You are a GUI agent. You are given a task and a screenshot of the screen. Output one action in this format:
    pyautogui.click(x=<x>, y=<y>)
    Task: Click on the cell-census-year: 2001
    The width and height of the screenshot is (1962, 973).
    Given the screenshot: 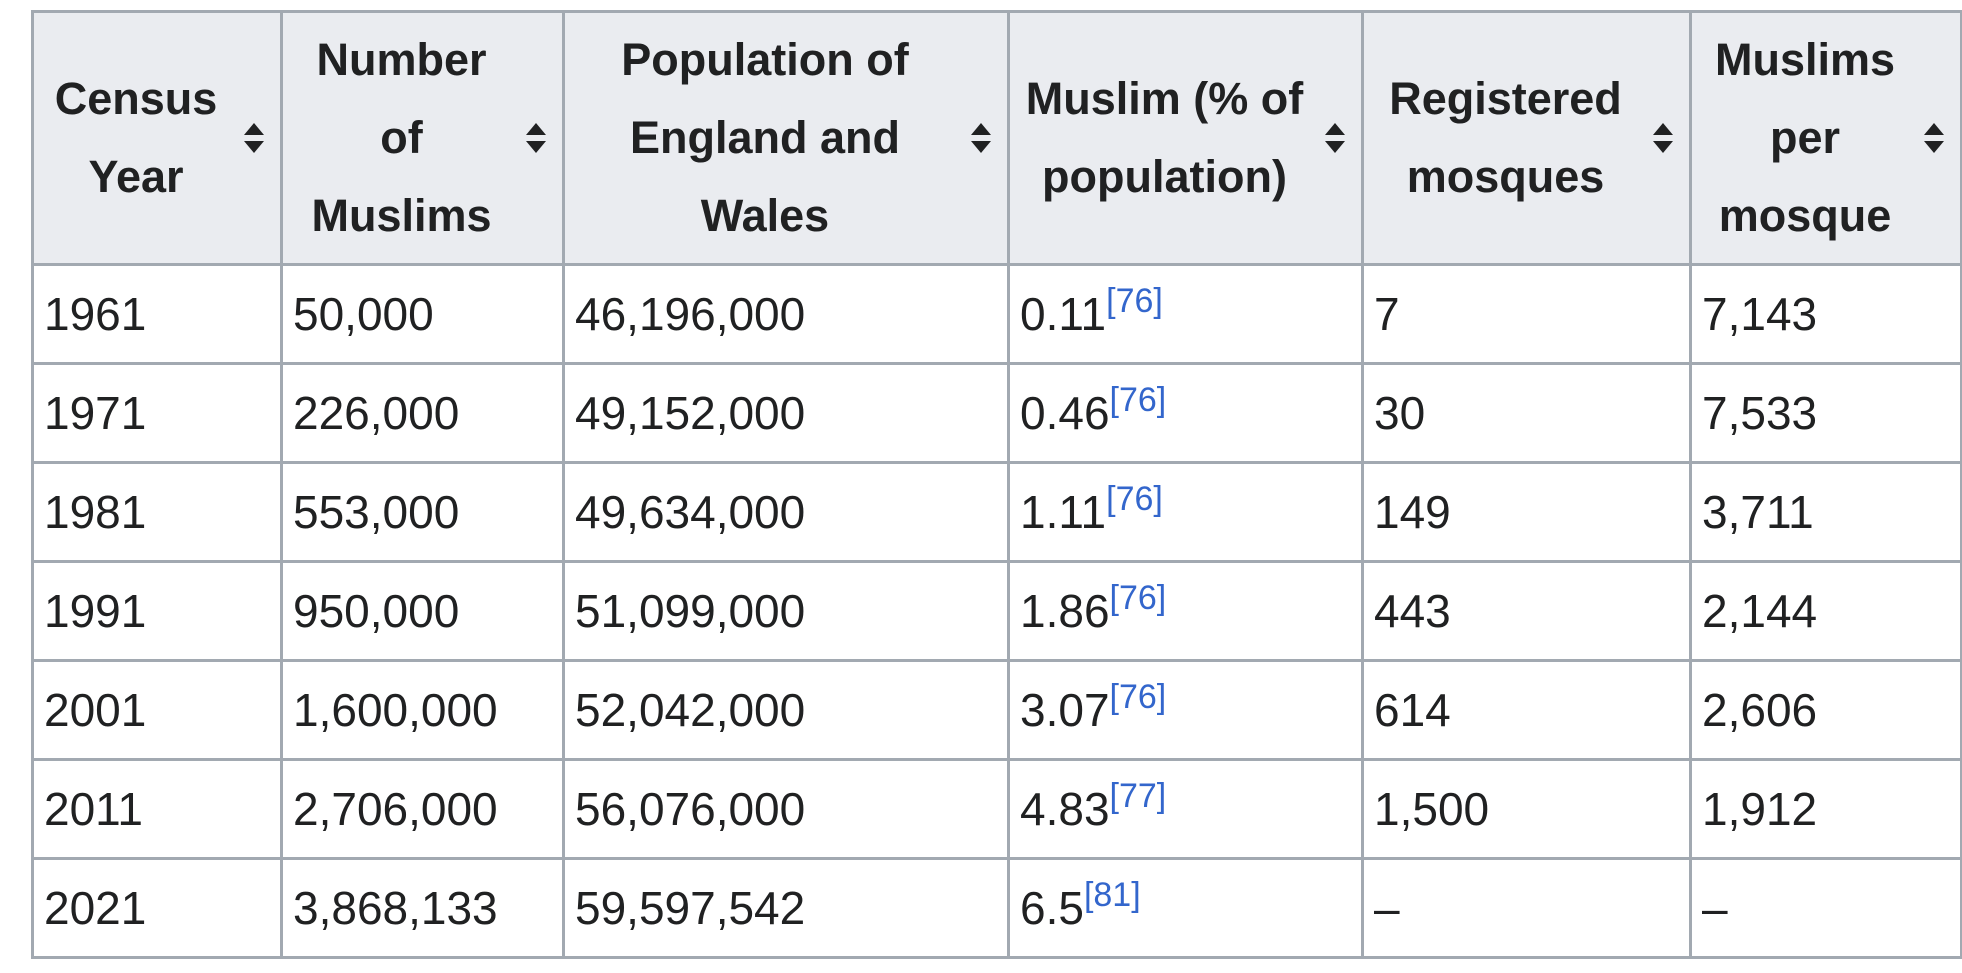 What is the action you would take?
    pyautogui.click(x=157, y=710)
    